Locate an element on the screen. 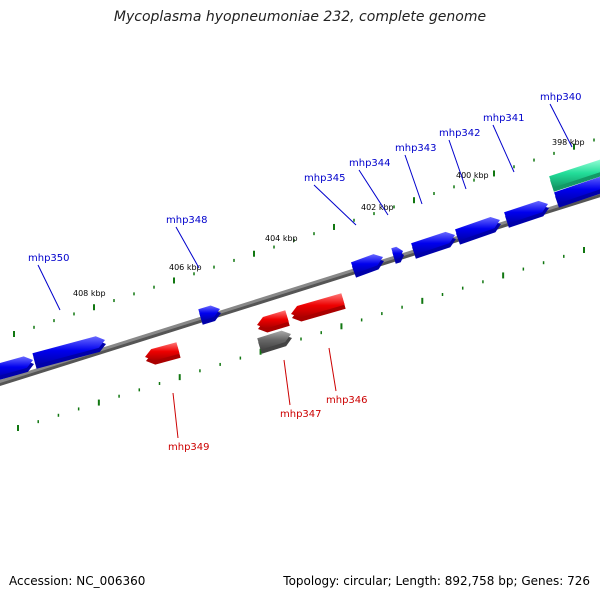  gene-arrow-mhp348 is located at coordinates (209, 315).